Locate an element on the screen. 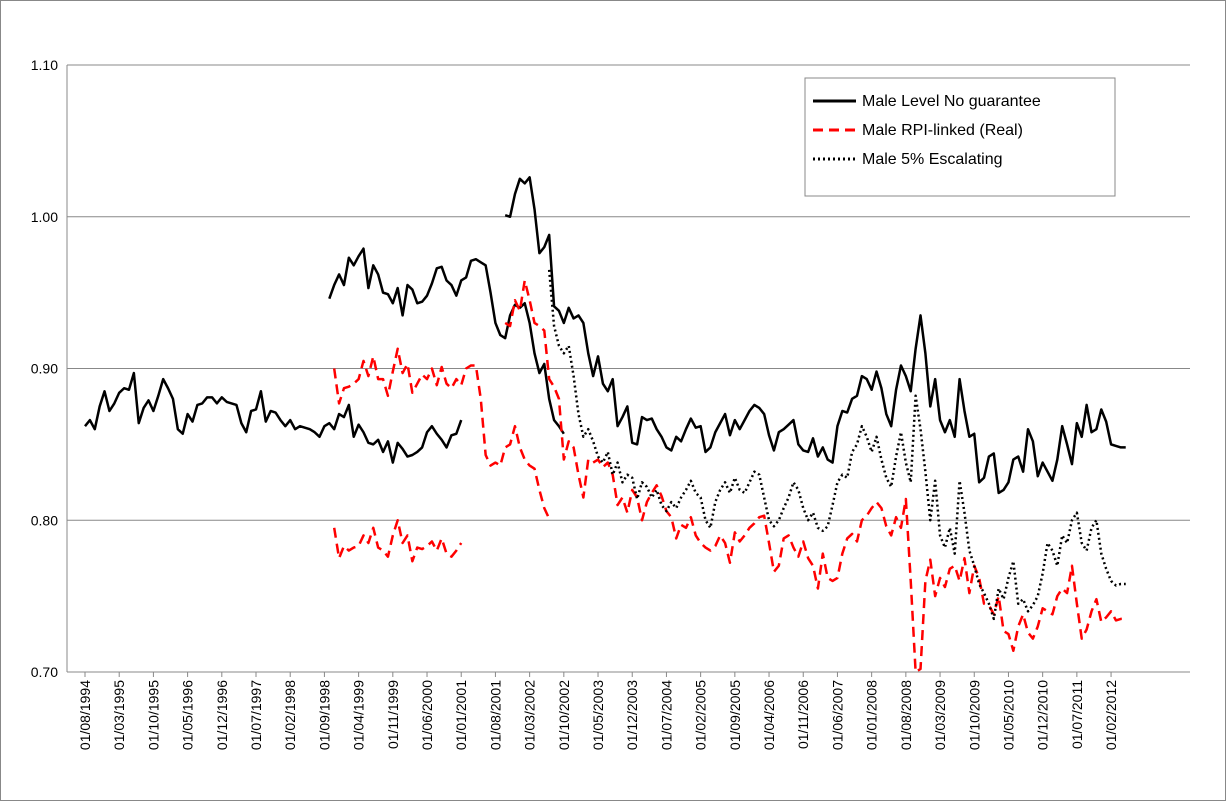 This screenshot has height=801, width=1226. x-tick-label: 01/10/2002 is located at coordinates (564, 715).